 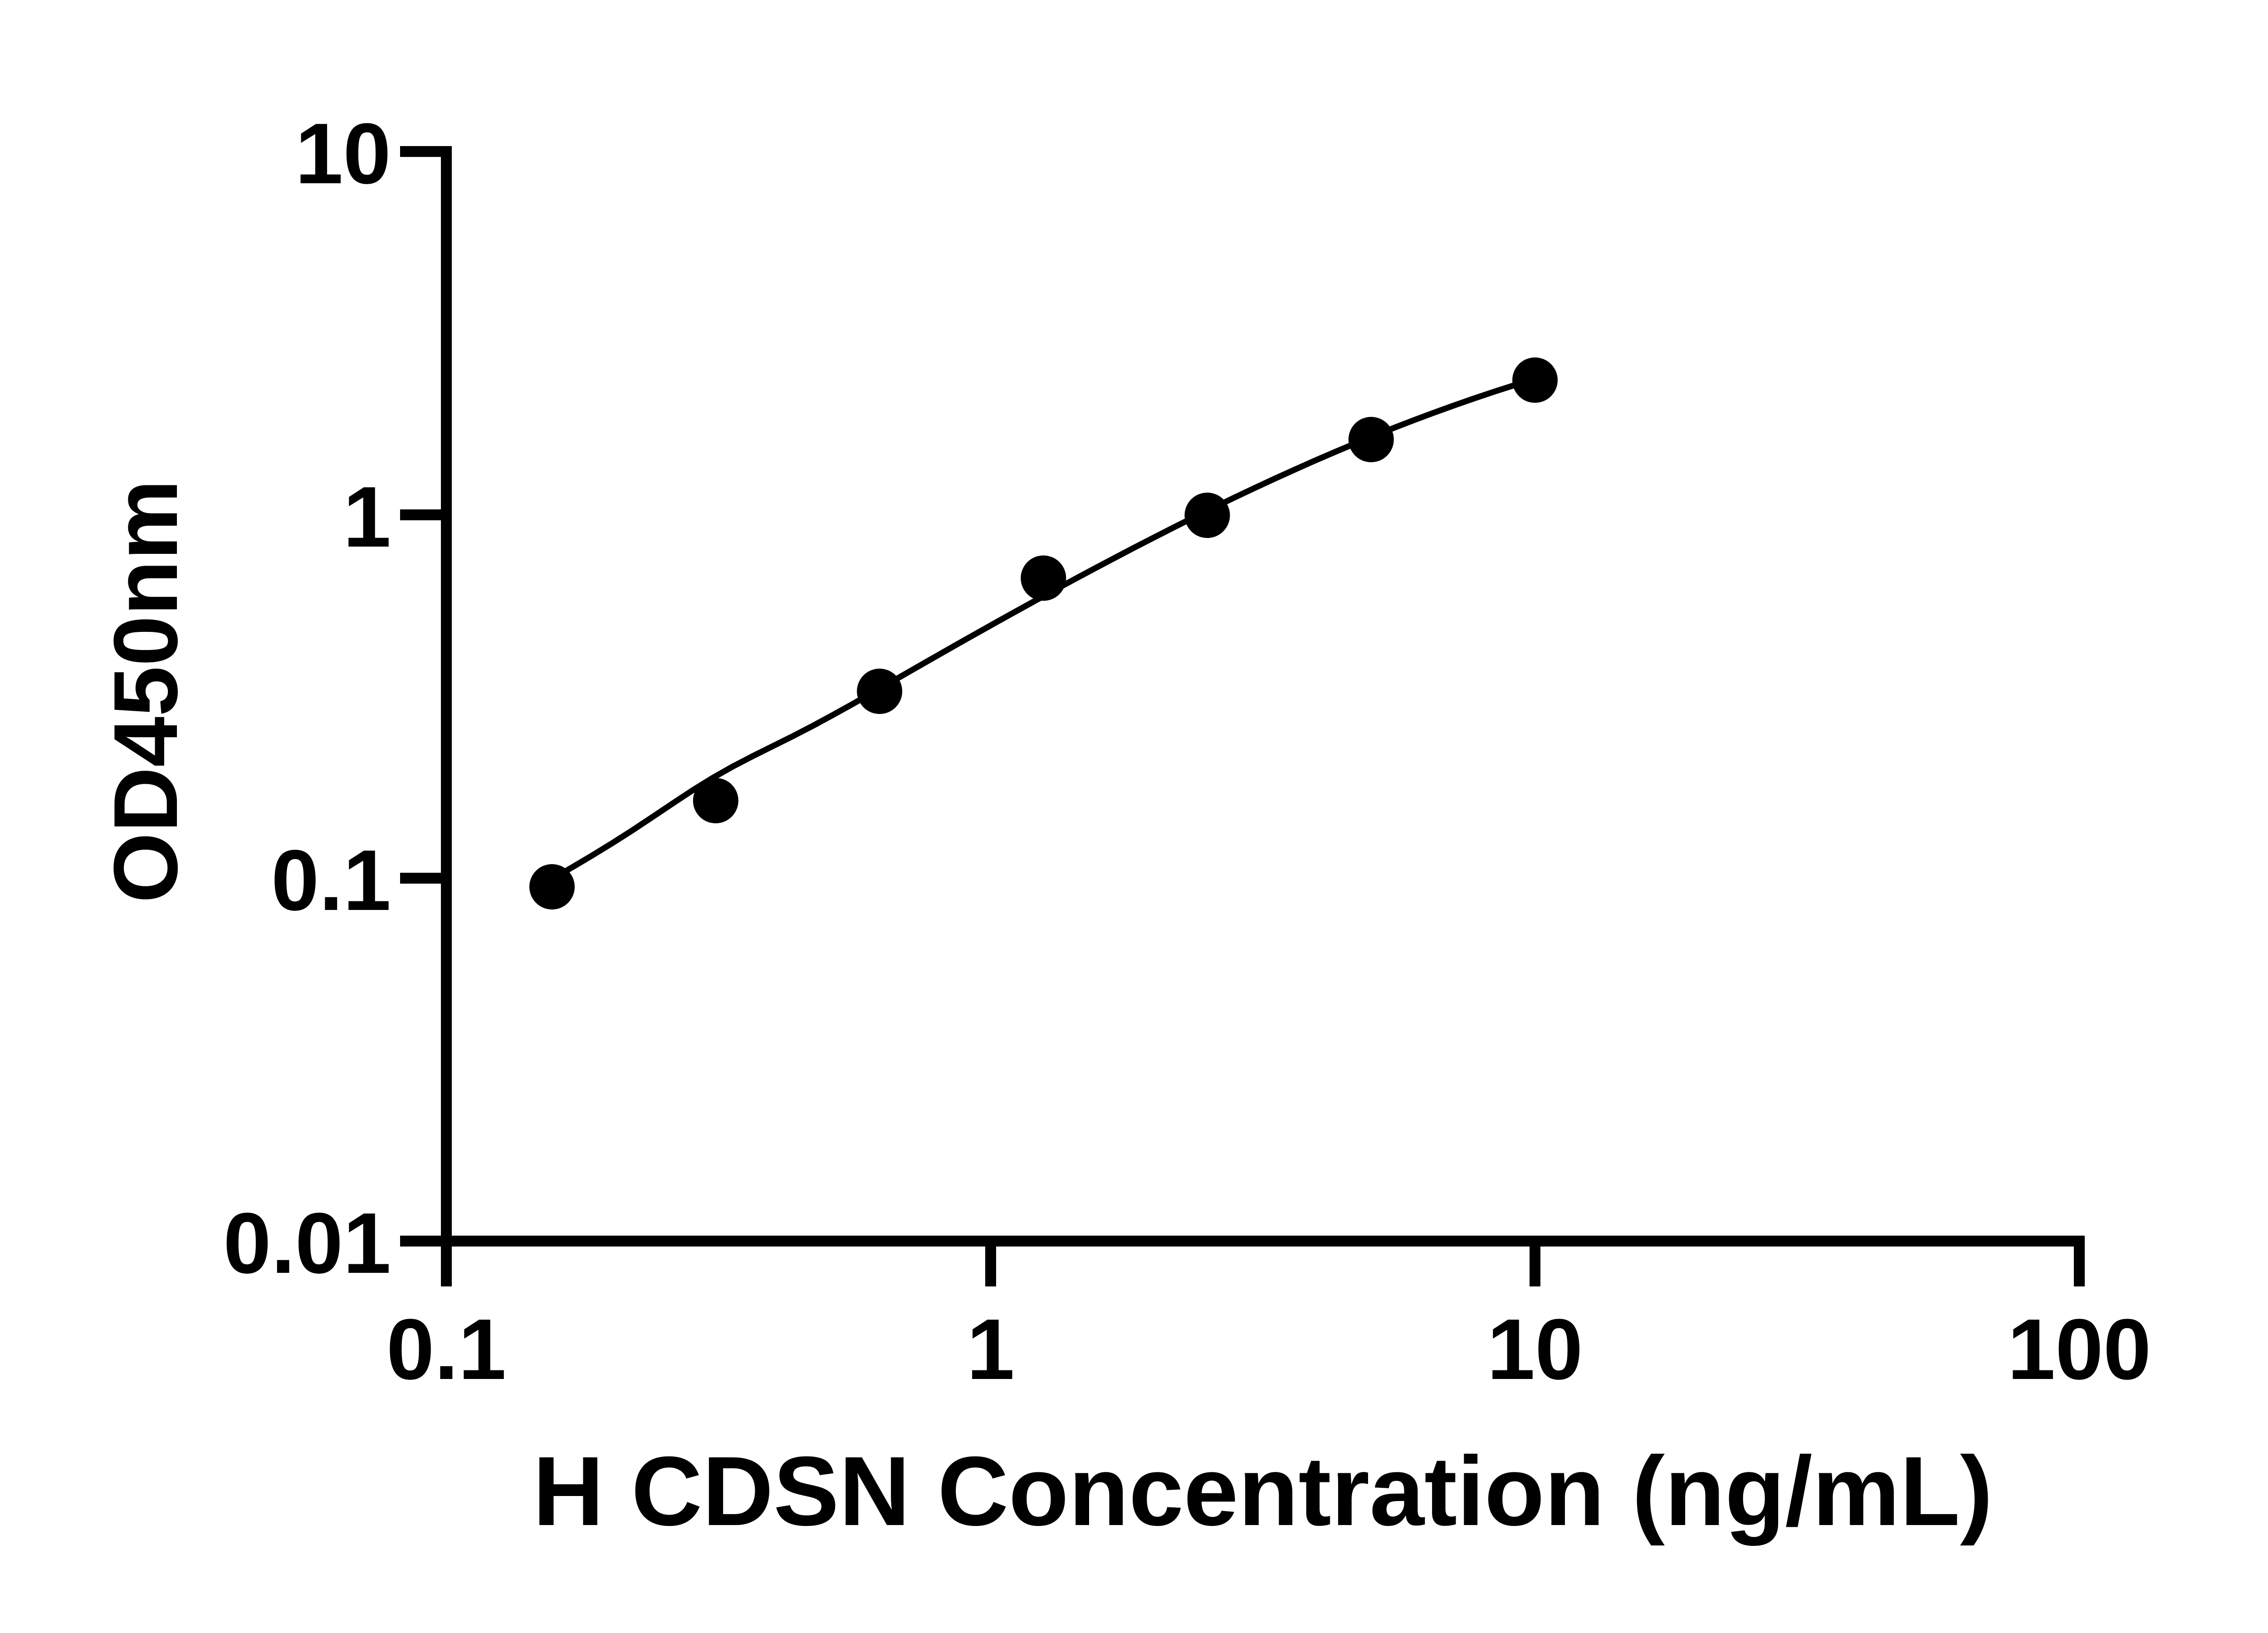 What do you see at coordinates (2079, 1349) in the screenshot?
I see `svg-text: 100` at bounding box center [2079, 1349].